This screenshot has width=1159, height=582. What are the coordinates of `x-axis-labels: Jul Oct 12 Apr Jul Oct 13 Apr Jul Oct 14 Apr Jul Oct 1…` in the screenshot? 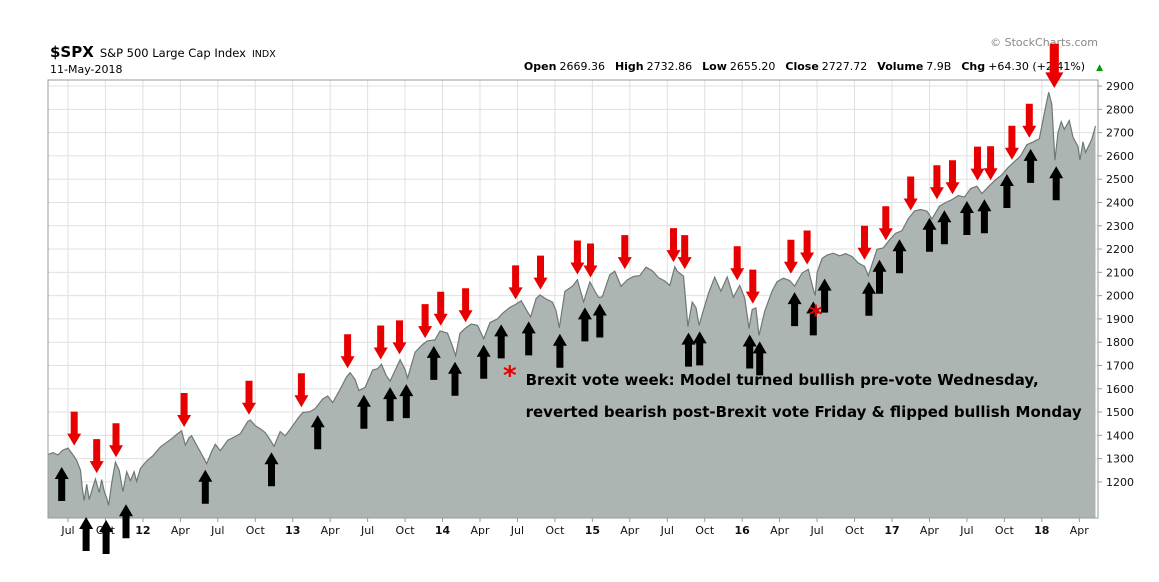 It's located at (574, 527).